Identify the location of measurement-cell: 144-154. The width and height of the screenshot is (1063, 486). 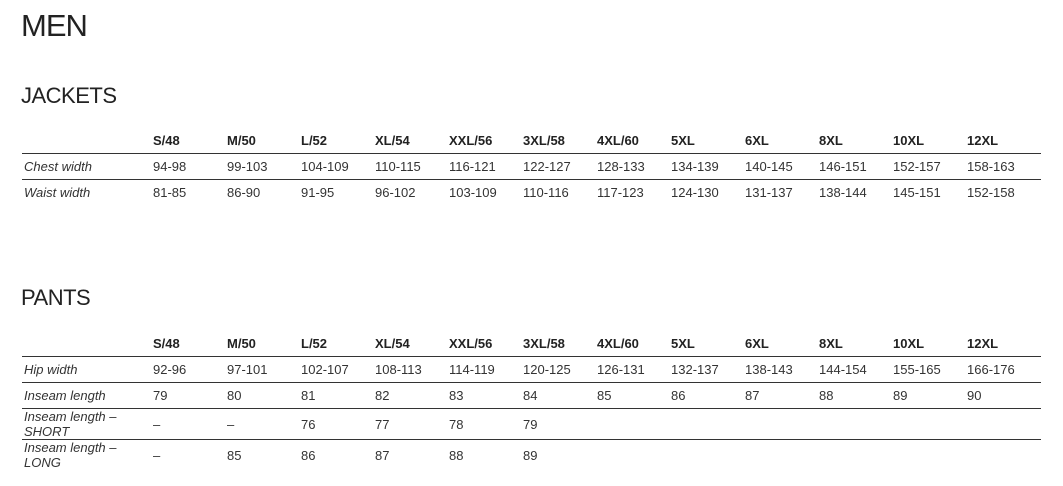
(843, 369).